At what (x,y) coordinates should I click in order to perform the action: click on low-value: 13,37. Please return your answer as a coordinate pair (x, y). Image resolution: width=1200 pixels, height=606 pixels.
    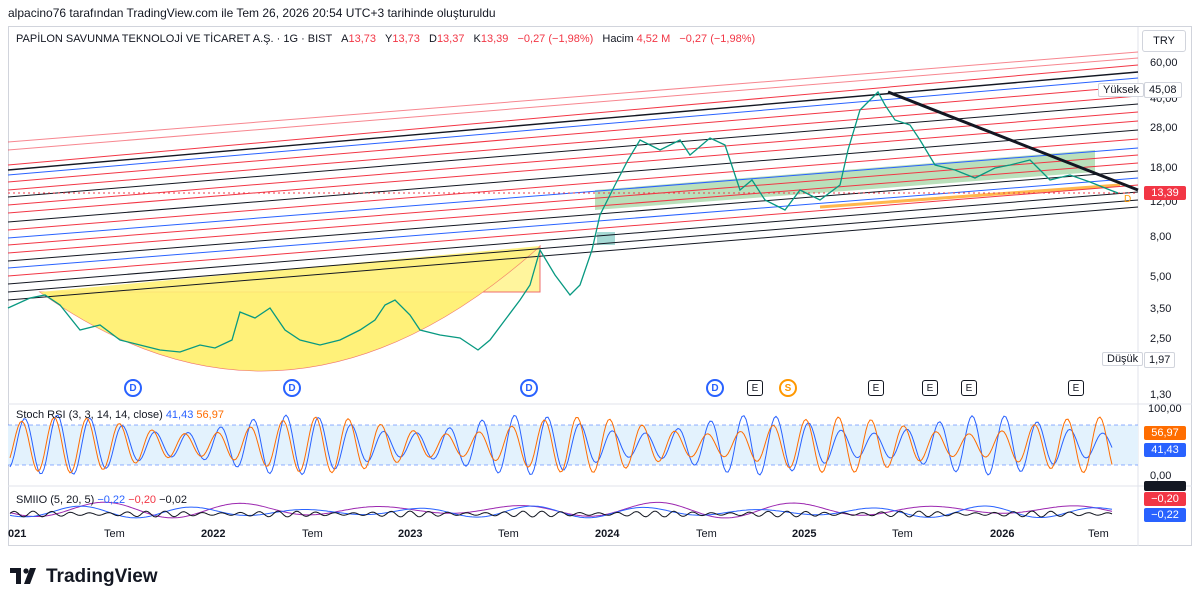
    Looking at the image, I should click on (450, 39).